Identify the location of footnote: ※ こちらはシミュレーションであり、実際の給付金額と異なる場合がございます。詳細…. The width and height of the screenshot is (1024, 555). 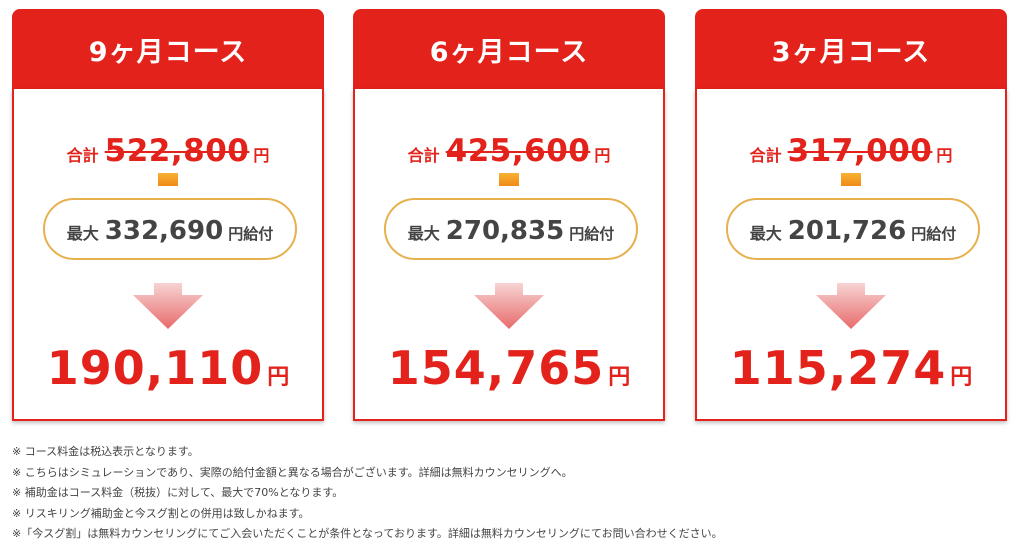
(292, 472).